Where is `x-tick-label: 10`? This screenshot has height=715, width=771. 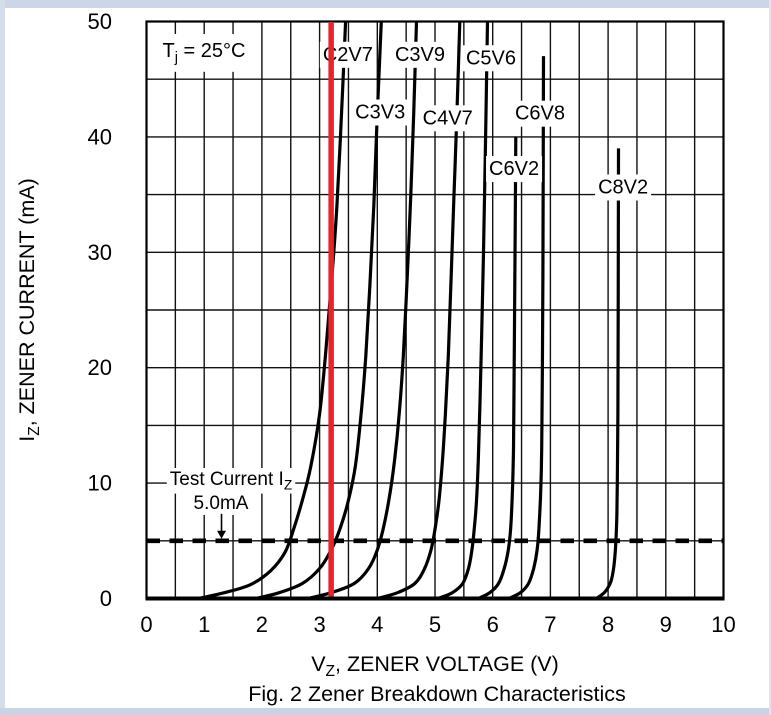 x-tick-label: 10 is located at coordinates (723, 624).